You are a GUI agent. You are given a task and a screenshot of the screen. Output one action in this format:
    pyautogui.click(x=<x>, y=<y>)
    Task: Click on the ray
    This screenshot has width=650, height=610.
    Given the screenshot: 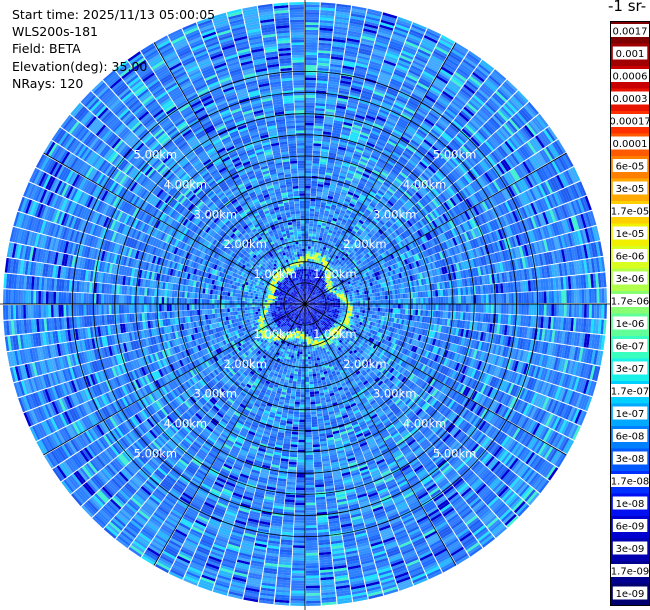 What is the action you would take?
    pyautogui.click(x=359, y=160)
    